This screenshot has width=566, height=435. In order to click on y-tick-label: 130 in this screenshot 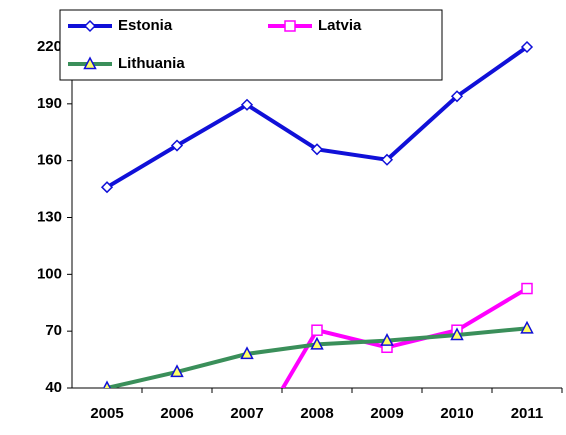, I will do `click(49, 216)`.